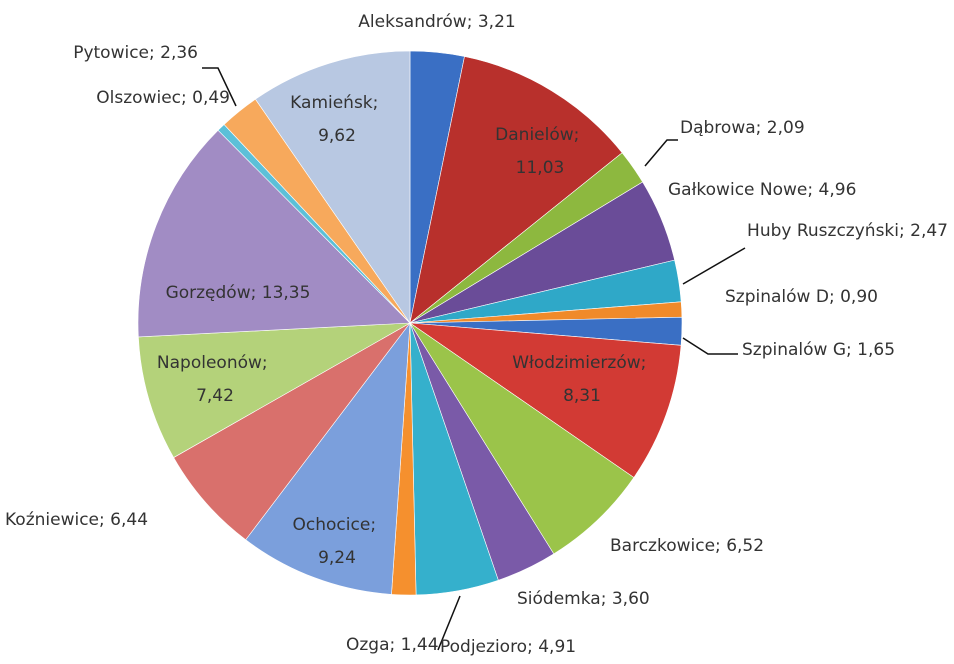  Describe the element at coordinates (129, 520) in the screenshot. I see `label-value: 6,44` at that location.